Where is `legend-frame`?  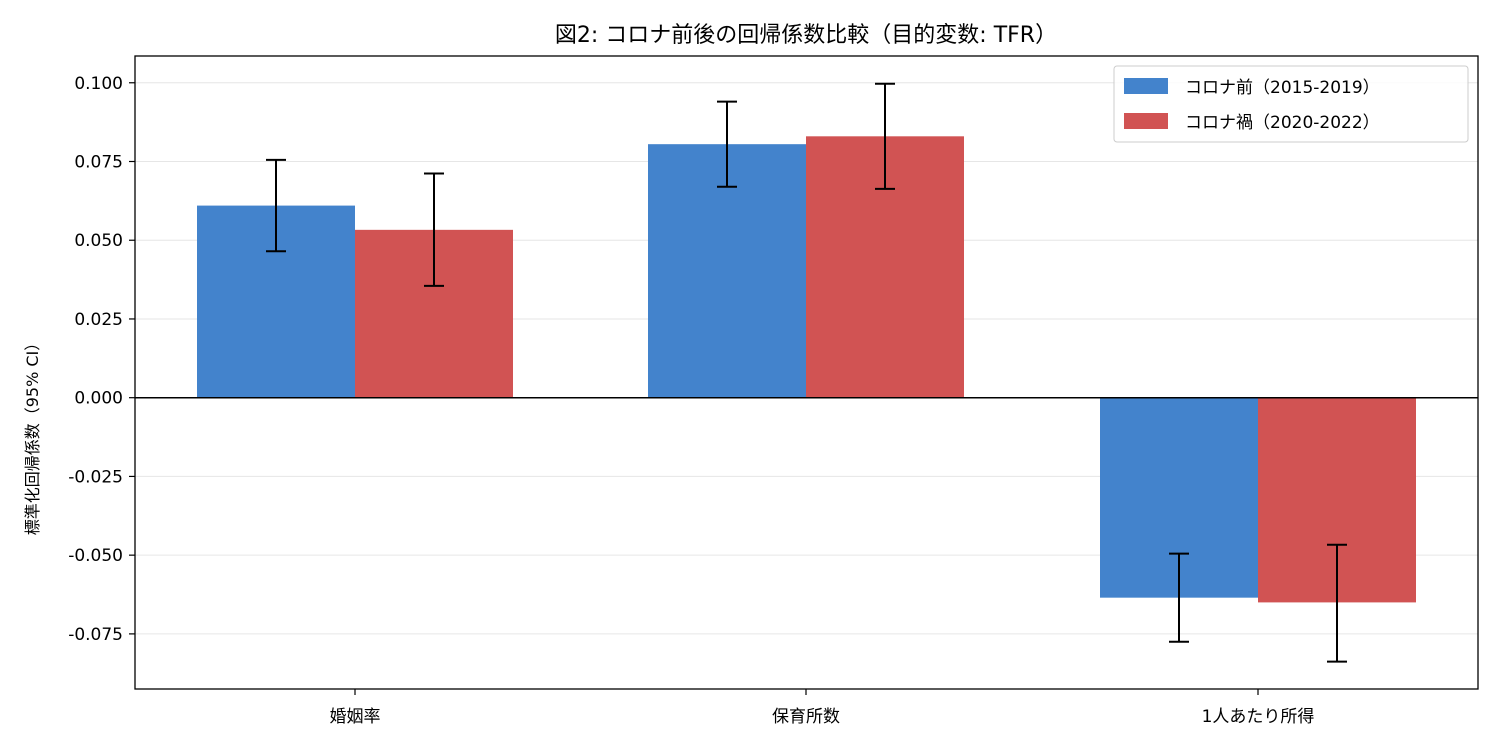 legend-frame is located at coordinates (1291, 104).